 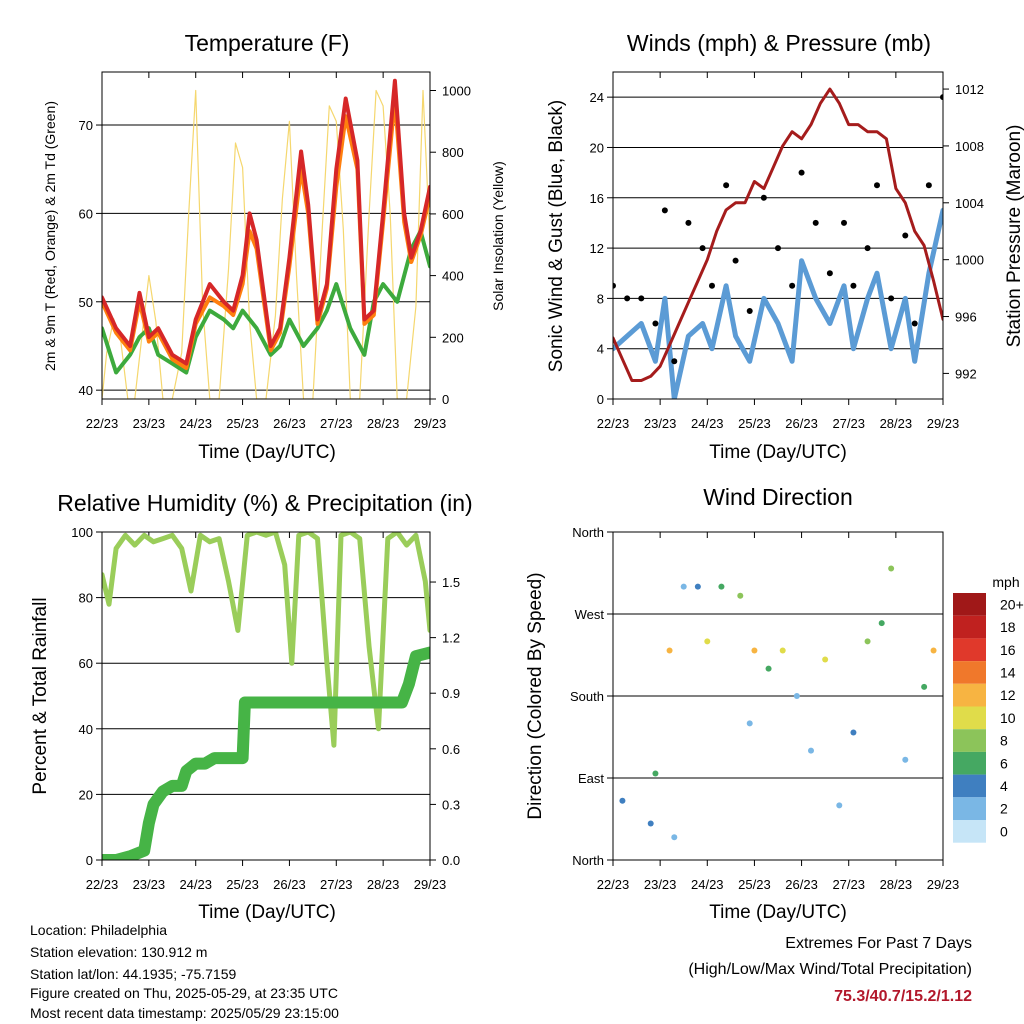 I want to click on precip-total-line, so click(x=266, y=753).